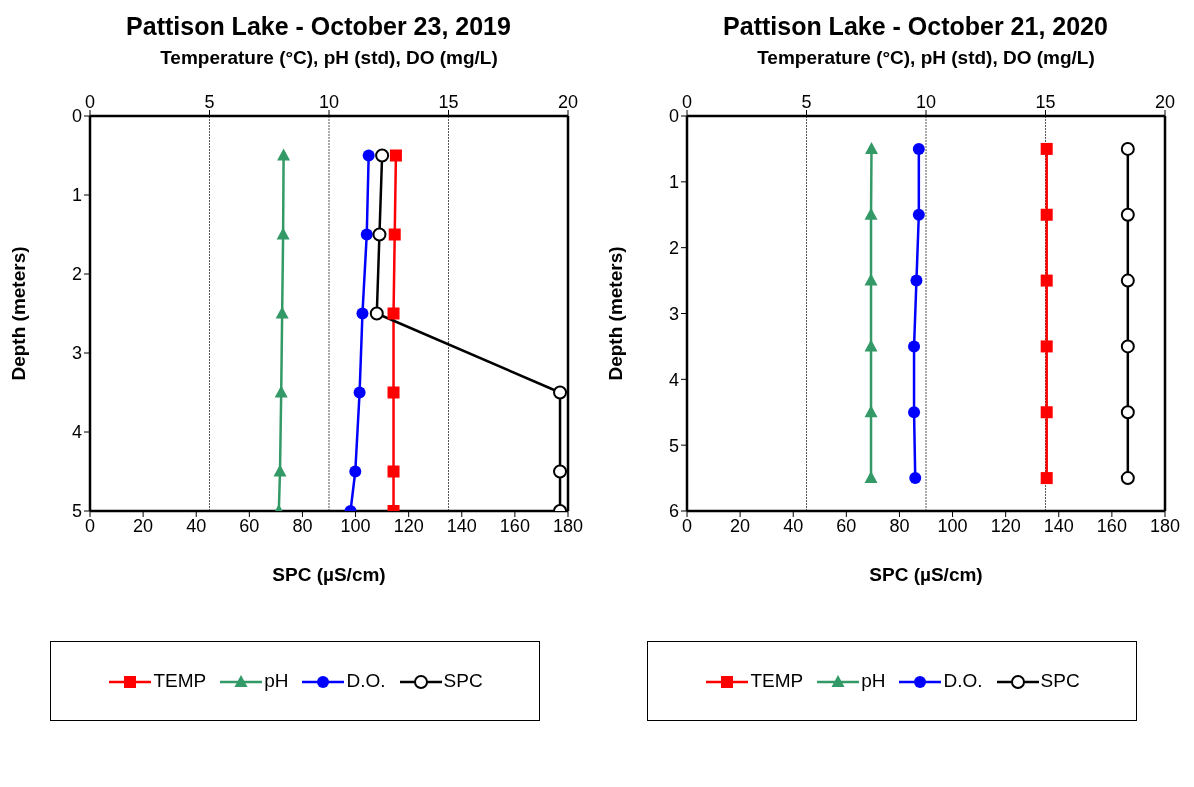 This screenshot has width=1194, height=787. I want to click on y-tick-label: 6, so click(673, 511).